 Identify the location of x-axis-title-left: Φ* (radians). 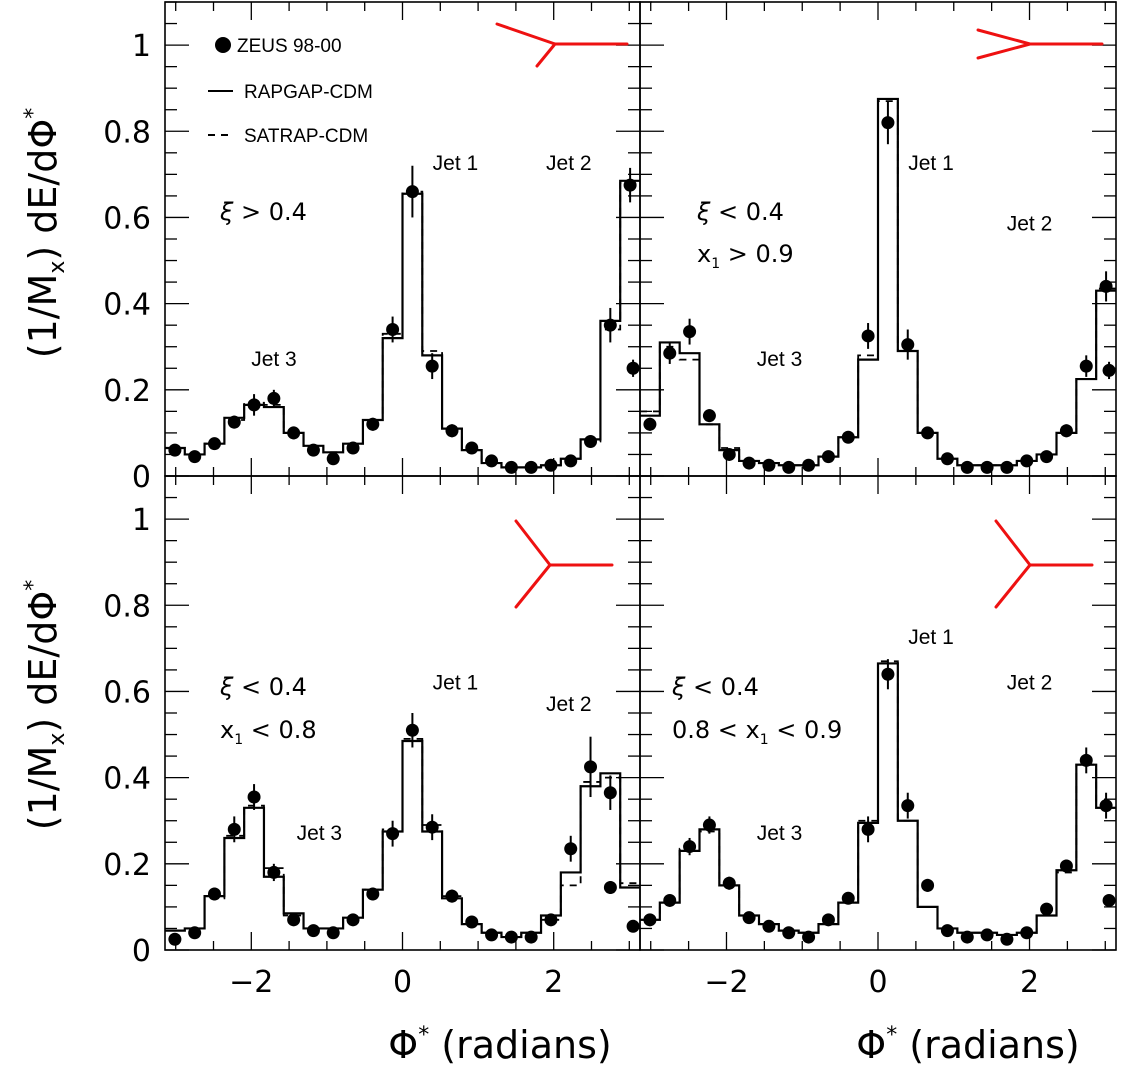
(499, 1045).